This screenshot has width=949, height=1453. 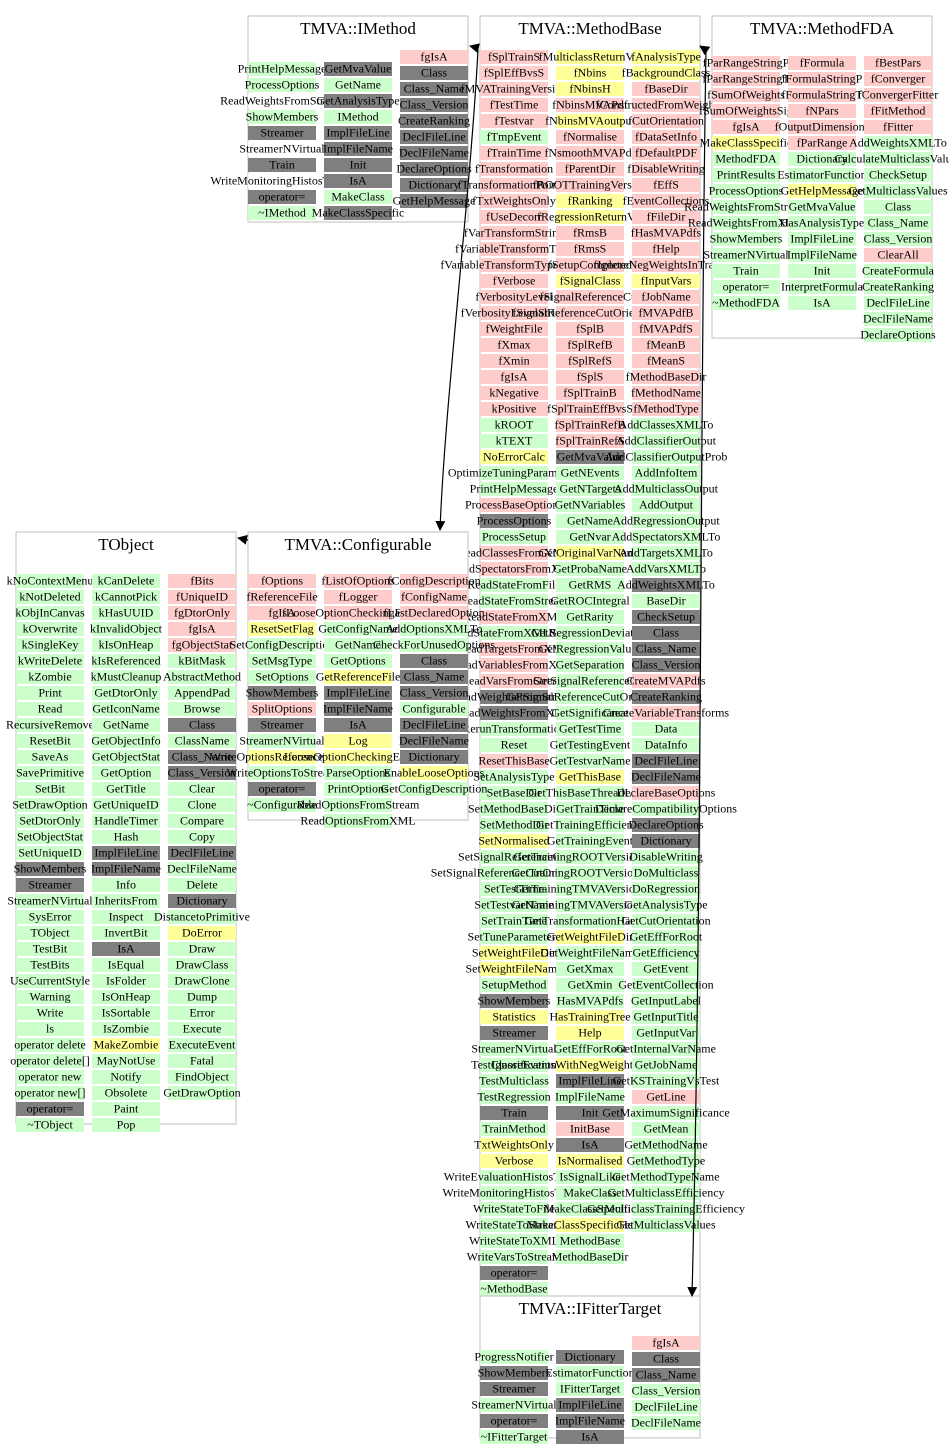 What do you see at coordinates (590, 1048) in the screenshot?
I see `member-label: GetEffForRoot` at bounding box center [590, 1048].